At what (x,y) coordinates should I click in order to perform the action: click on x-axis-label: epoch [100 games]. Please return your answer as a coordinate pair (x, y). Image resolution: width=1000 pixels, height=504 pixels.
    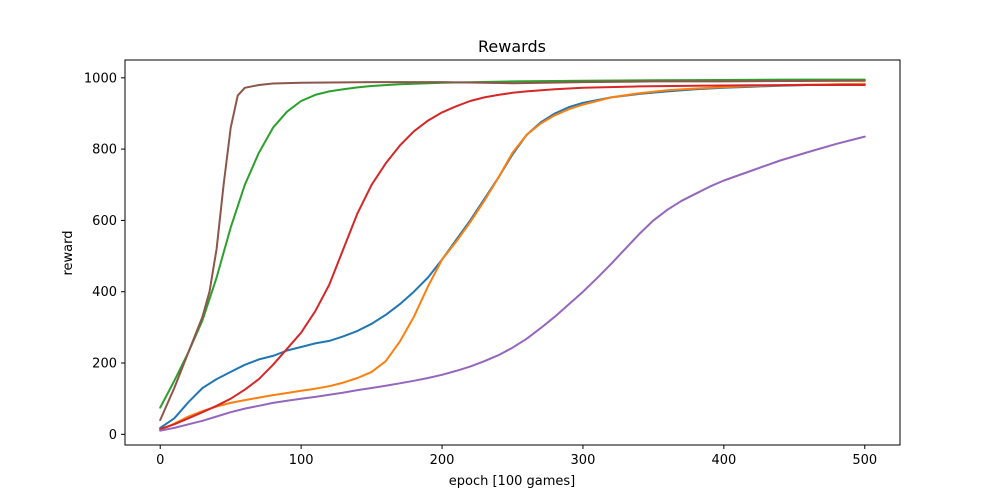
    Looking at the image, I should click on (512, 481).